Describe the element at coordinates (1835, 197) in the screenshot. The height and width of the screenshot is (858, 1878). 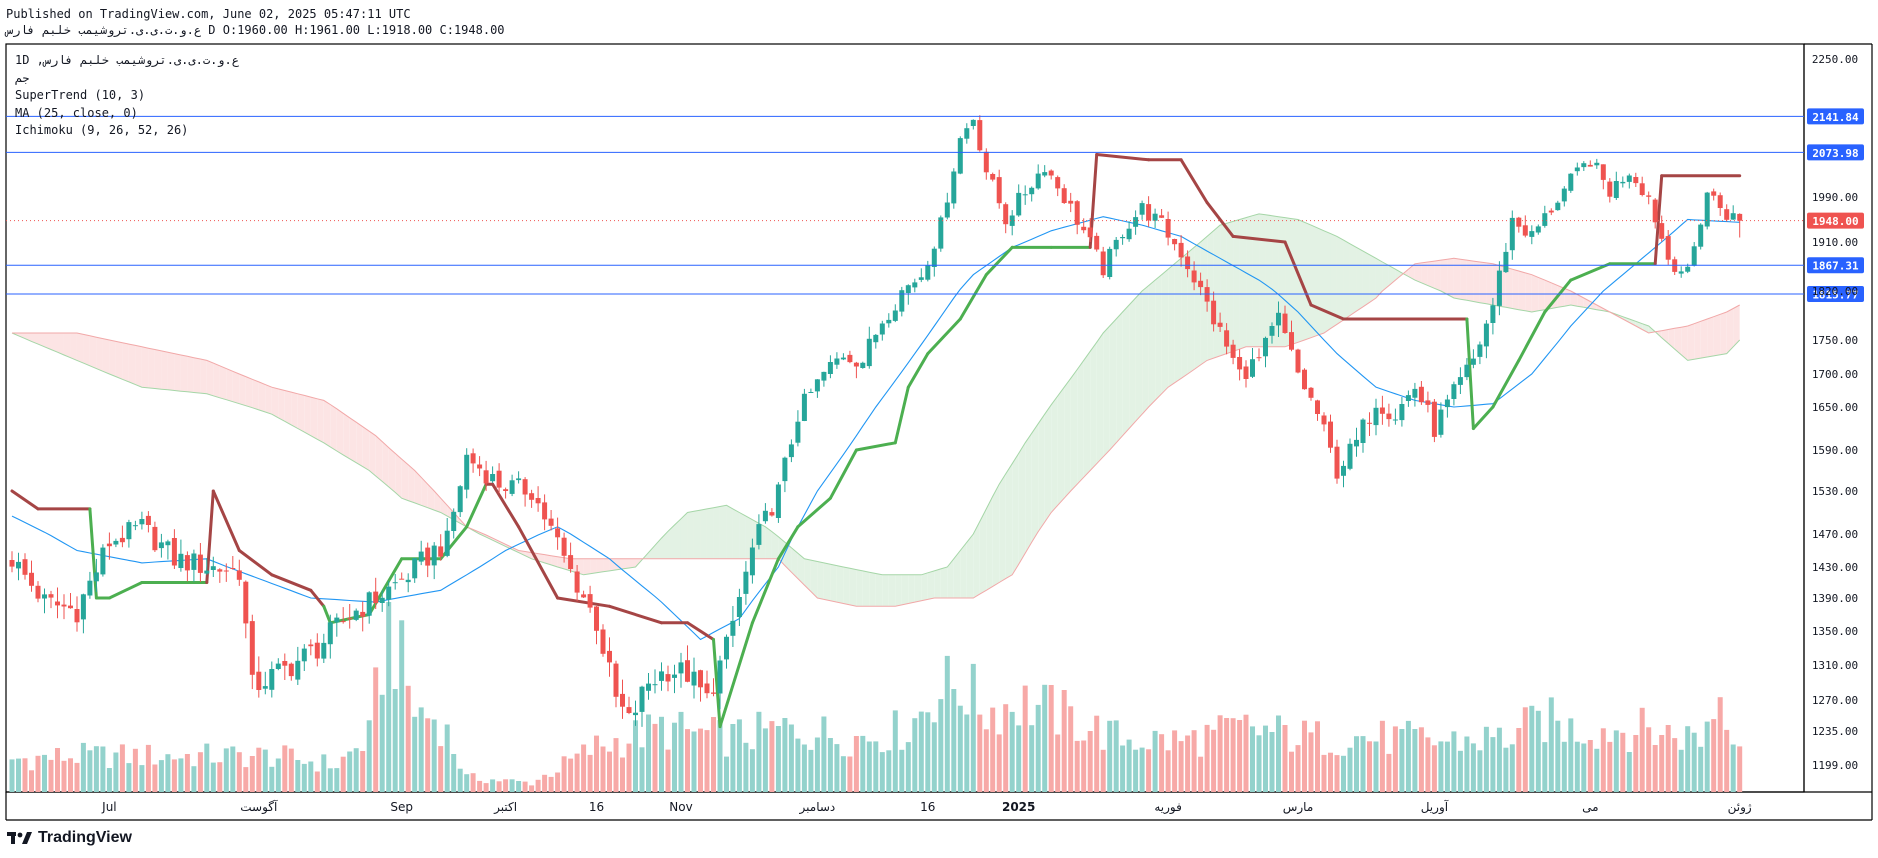
I see `y-tick-label: 1990.00` at that location.